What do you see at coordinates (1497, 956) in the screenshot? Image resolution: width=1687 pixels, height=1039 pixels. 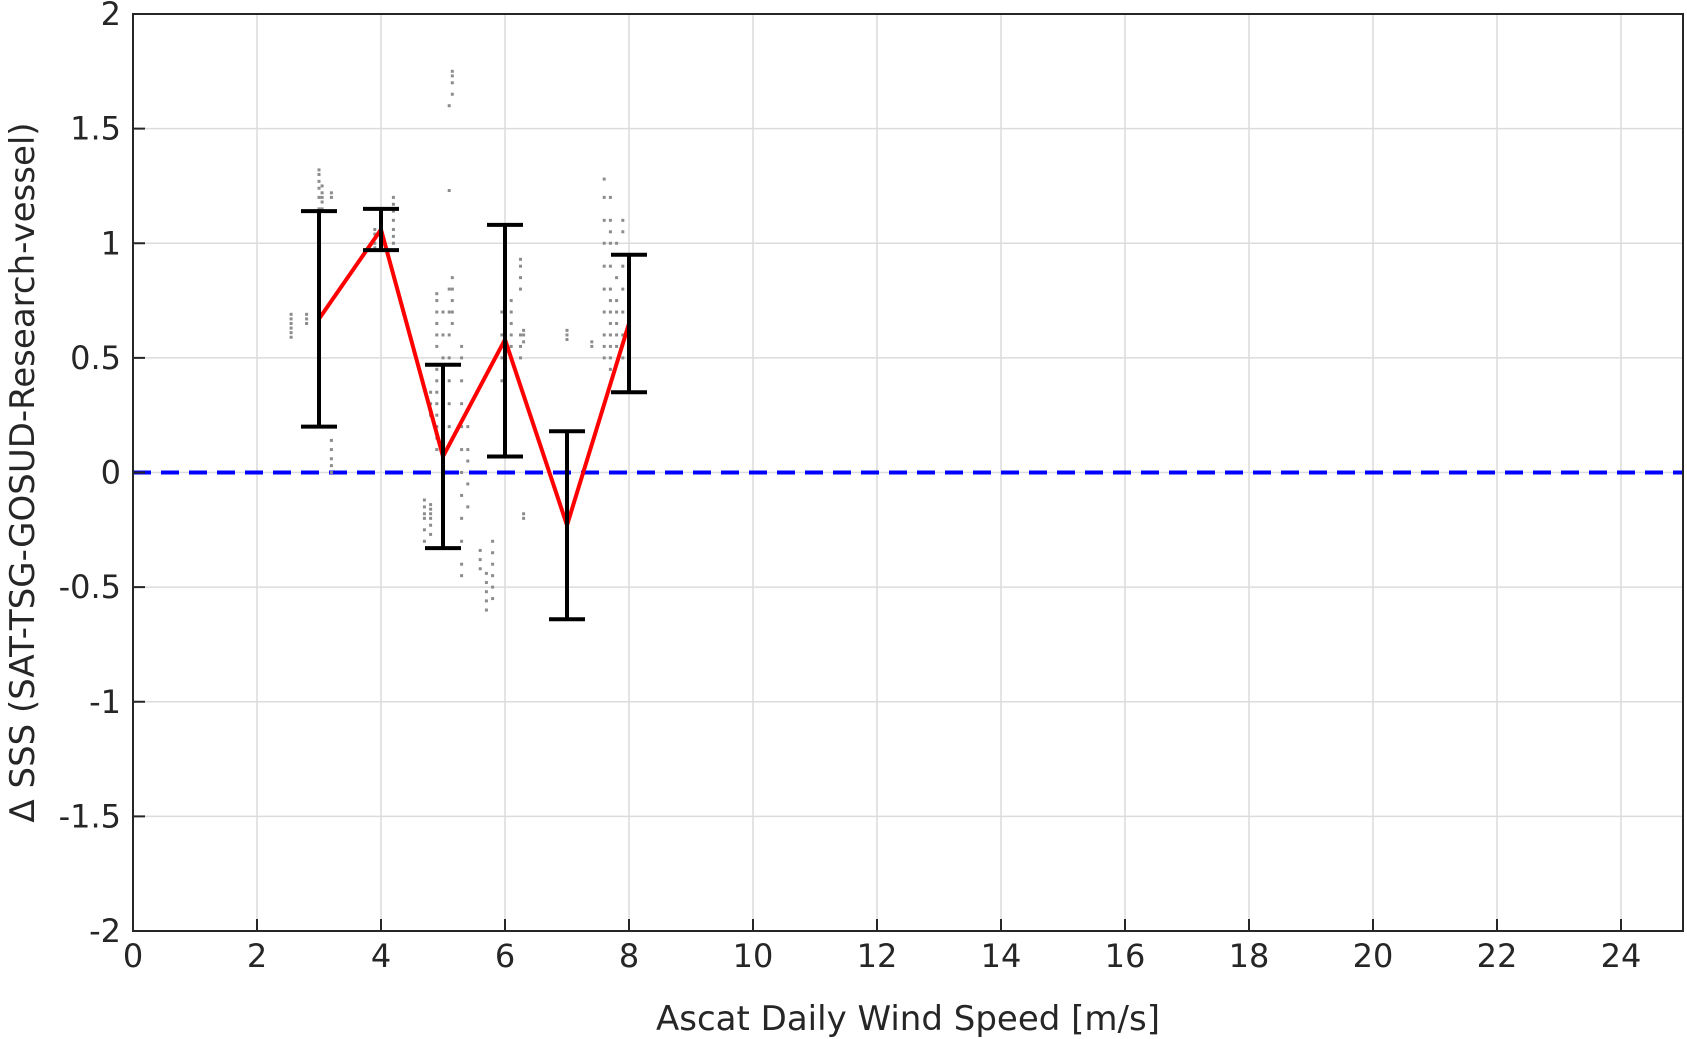 I see `x-tick-label: 22` at bounding box center [1497, 956].